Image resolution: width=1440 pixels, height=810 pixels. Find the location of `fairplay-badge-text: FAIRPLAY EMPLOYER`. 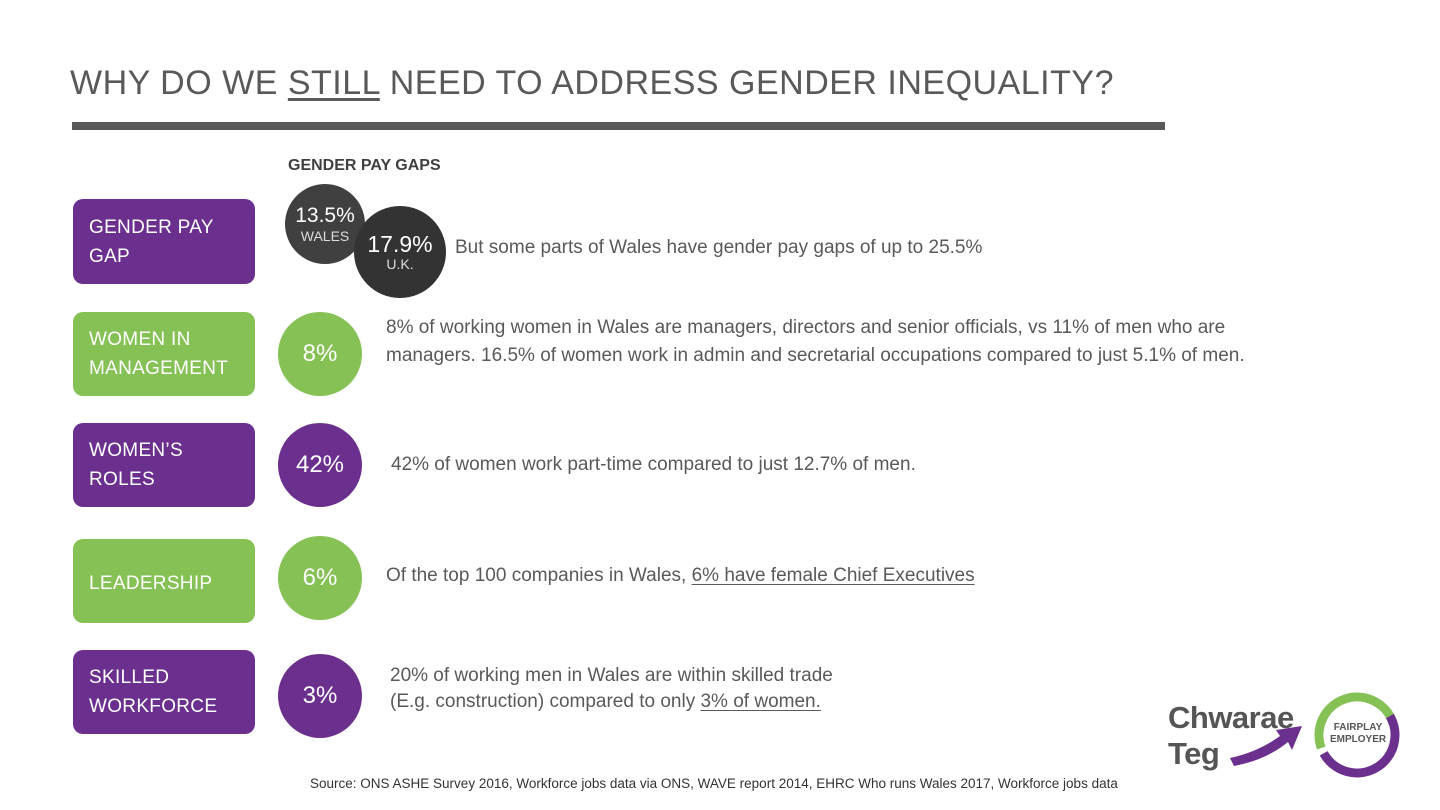

fairplay-badge-text: FAIRPLAY EMPLOYER is located at coordinates (1358, 734).